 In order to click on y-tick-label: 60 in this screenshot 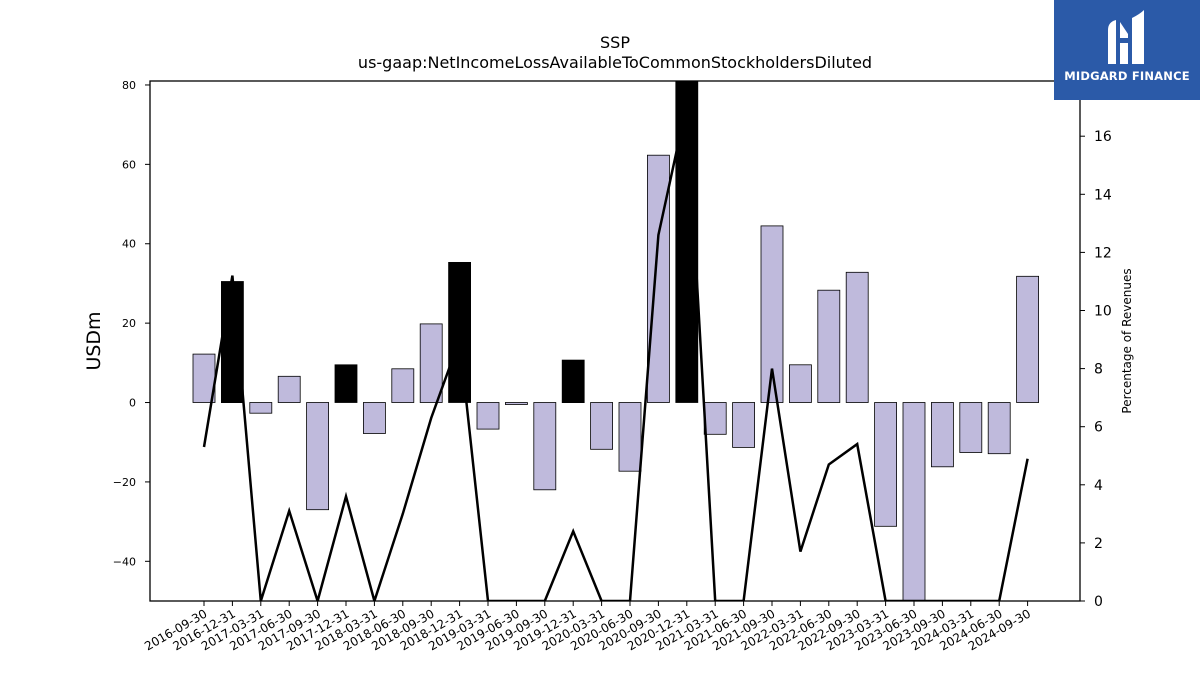, I will do `click(129, 164)`.